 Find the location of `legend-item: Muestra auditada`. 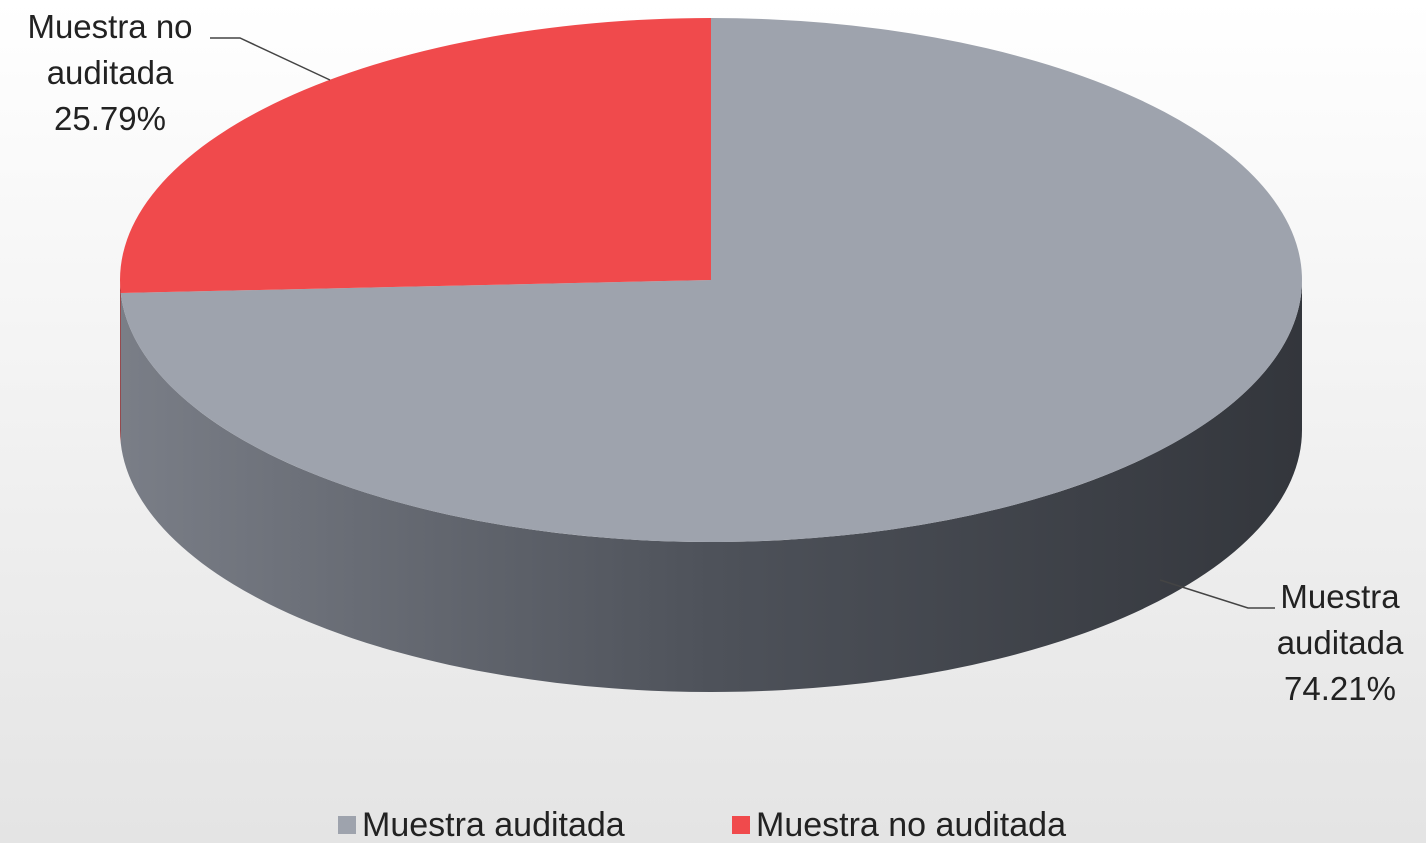

legend-item: Muestra auditada is located at coordinates (481, 825).